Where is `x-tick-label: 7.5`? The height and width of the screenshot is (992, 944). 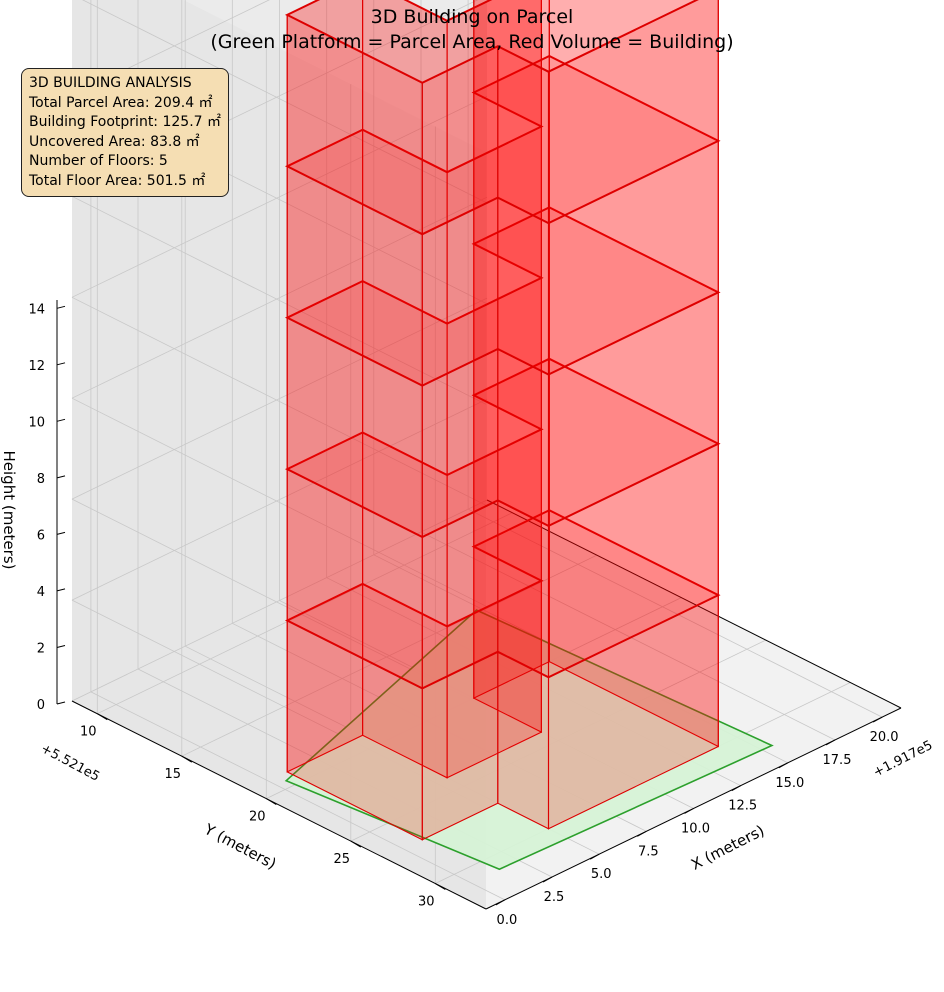 x-tick-label: 7.5 is located at coordinates (648, 851).